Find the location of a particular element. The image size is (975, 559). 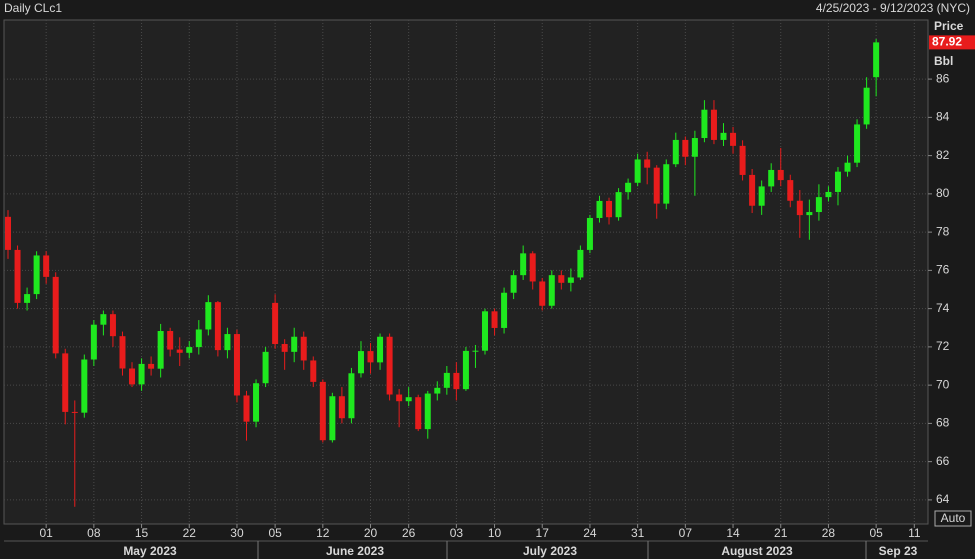

y-tick-label: 78 is located at coordinates (943, 231).